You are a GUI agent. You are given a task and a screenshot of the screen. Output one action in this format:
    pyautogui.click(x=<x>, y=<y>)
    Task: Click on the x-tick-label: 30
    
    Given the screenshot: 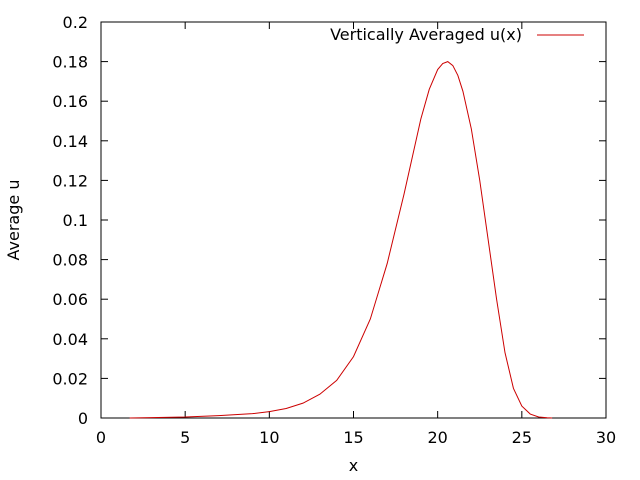 What is the action you would take?
    pyautogui.click(x=606, y=437)
    